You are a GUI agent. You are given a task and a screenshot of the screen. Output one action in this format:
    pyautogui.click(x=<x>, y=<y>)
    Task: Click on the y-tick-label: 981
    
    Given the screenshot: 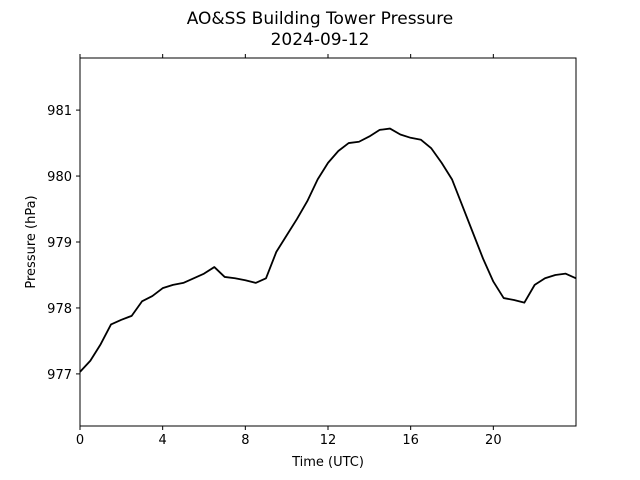 What is the action you would take?
    pyautogui.click(x=59, y=111)
    